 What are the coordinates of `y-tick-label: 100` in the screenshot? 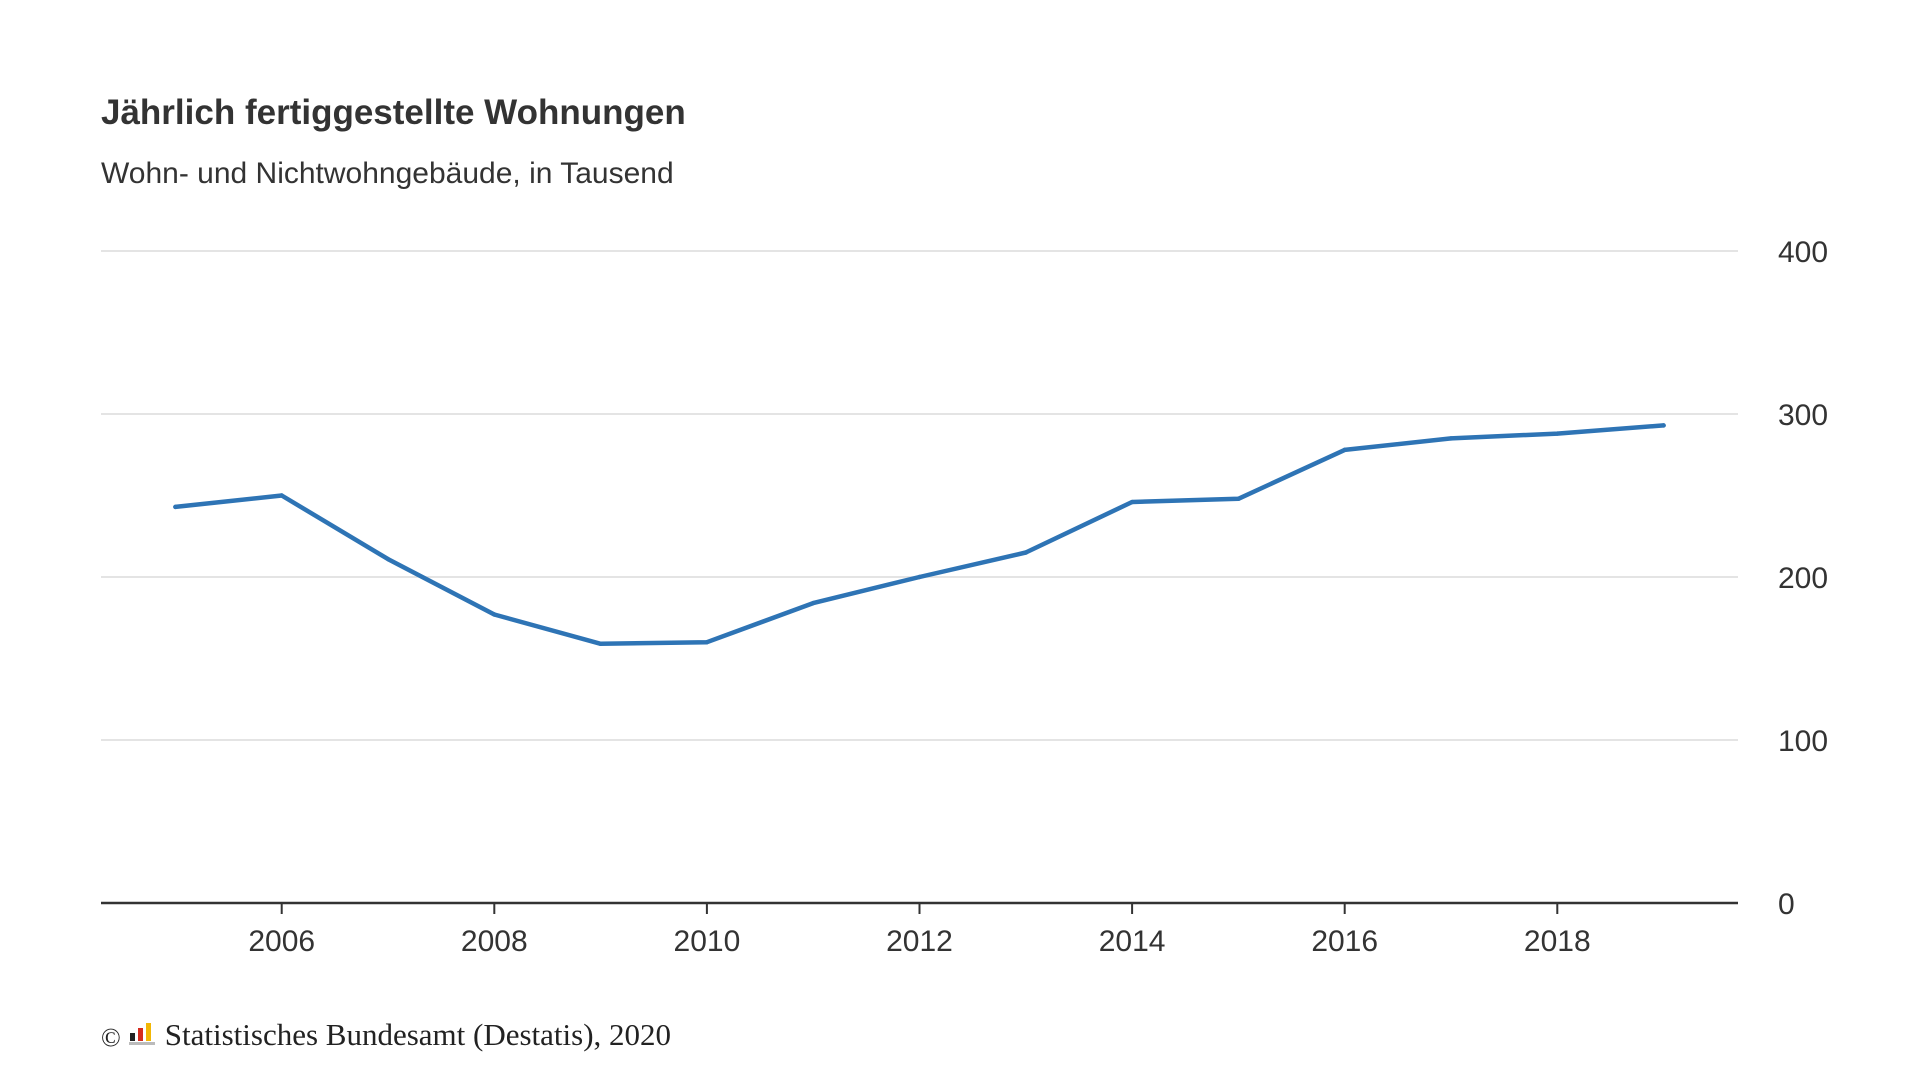 It's located at (1803, 741).